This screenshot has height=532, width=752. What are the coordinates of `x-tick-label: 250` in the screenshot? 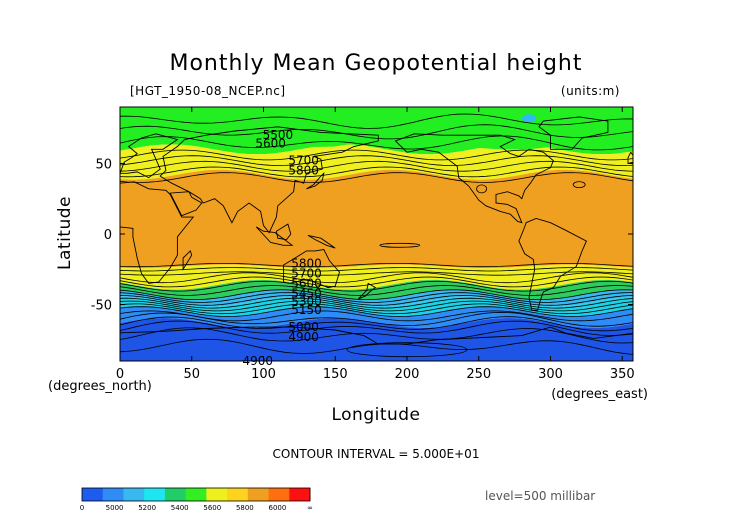 It's located at (478, 374).